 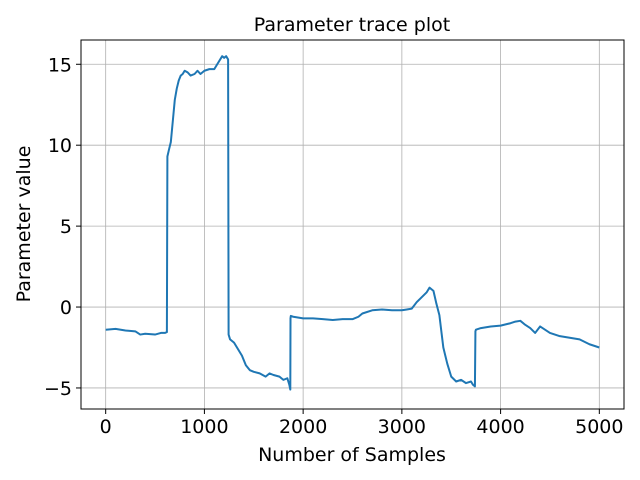 What do you see at coordinates (58, 389) in the screenshot?
I see `y-tick-label: −5` at bounding box center [58, 389].